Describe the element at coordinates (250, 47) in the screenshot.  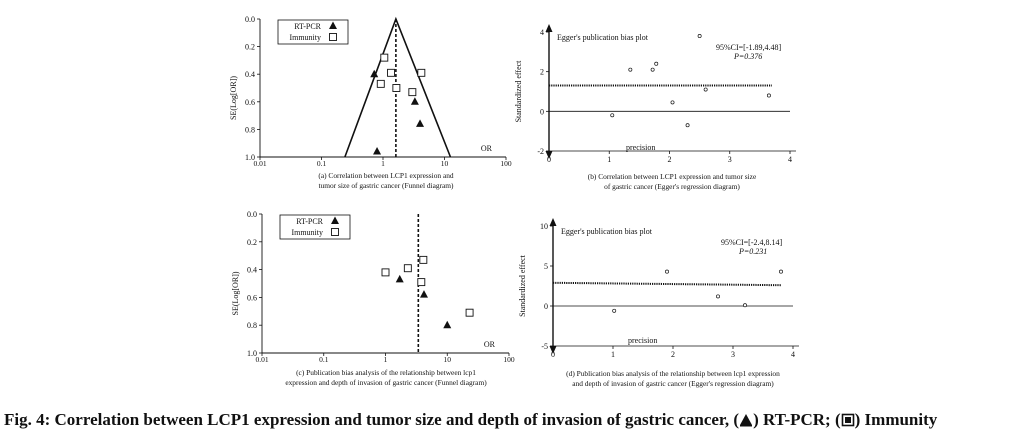
I see `panel-a-y-tick-label: 0.2` at that location.